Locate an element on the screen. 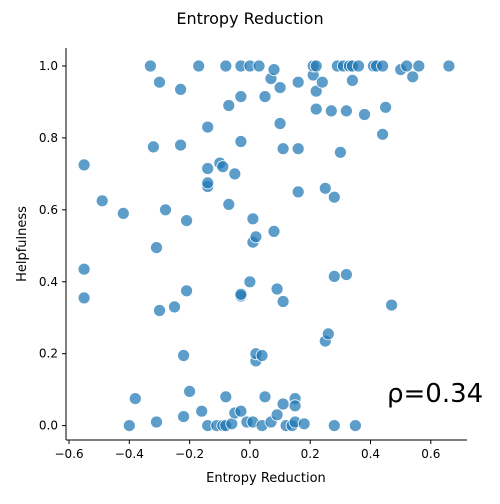  x-tick-label-5: 0.4 is located at coordinates (370, 454).